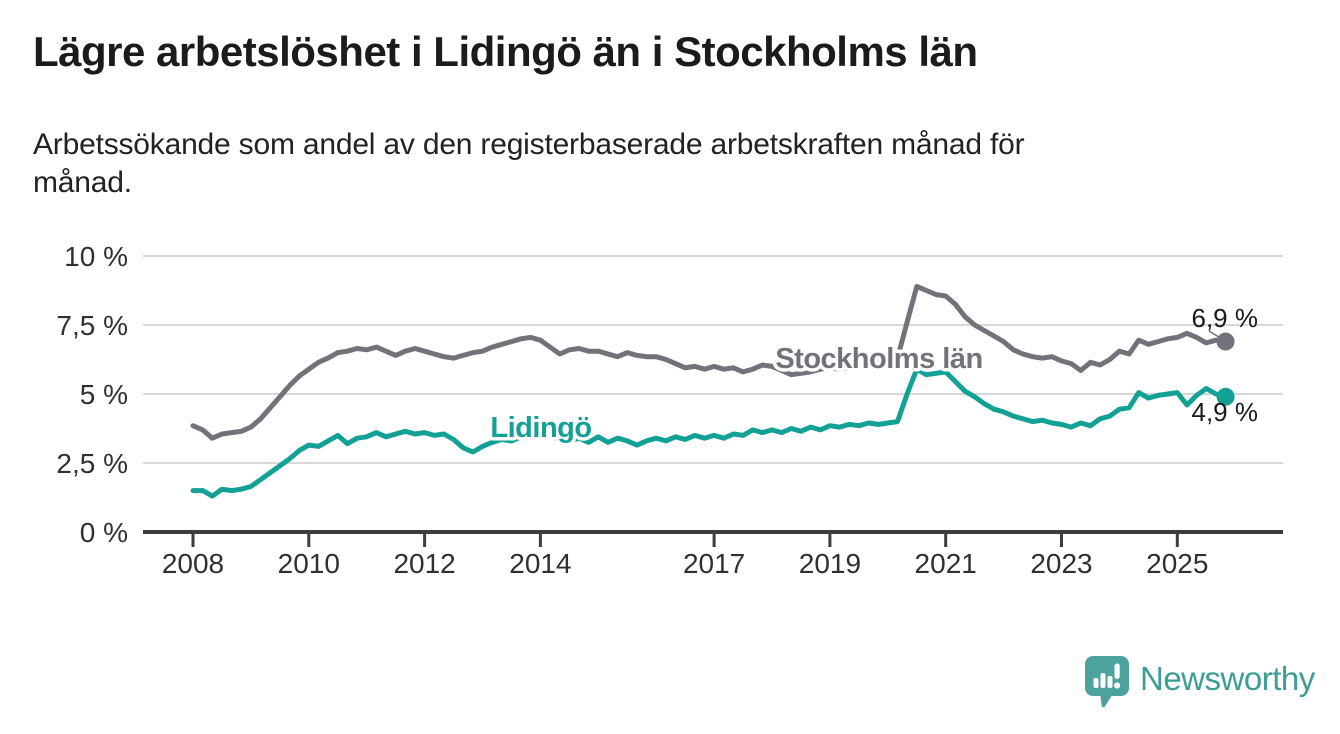 The image size is (1340, 734). Describe the element at coordinates (1225, 318) in the screenshot. I see `end-value-label-stockholms-lan: 6,9 %` at that location.